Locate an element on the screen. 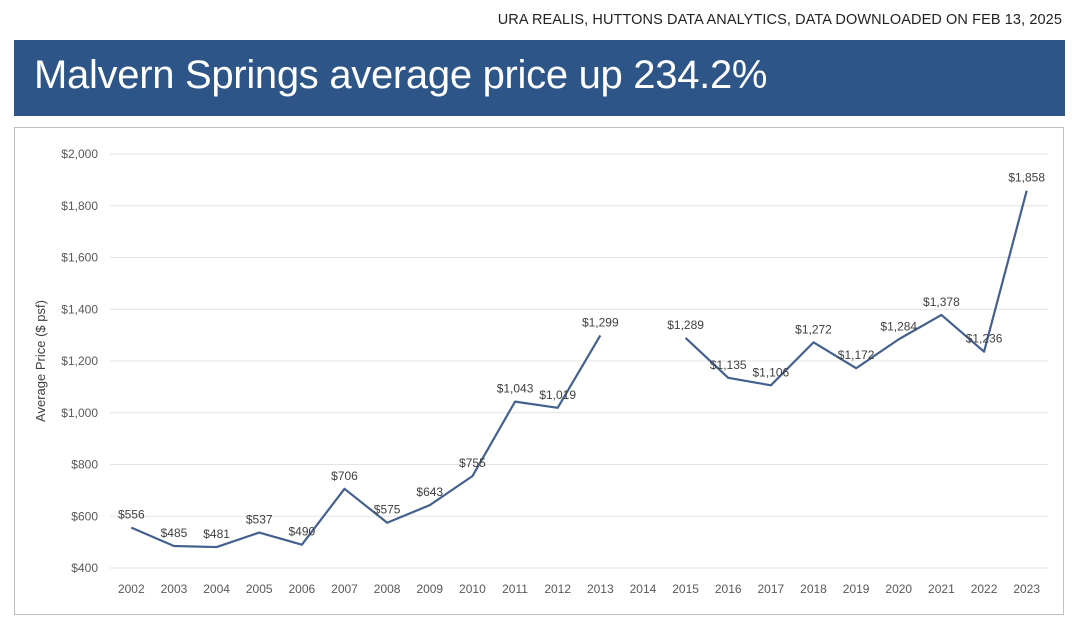 This screenshot has height=635, width=1080. x-tick-label: 2002 is located at coordinates (131, 589).